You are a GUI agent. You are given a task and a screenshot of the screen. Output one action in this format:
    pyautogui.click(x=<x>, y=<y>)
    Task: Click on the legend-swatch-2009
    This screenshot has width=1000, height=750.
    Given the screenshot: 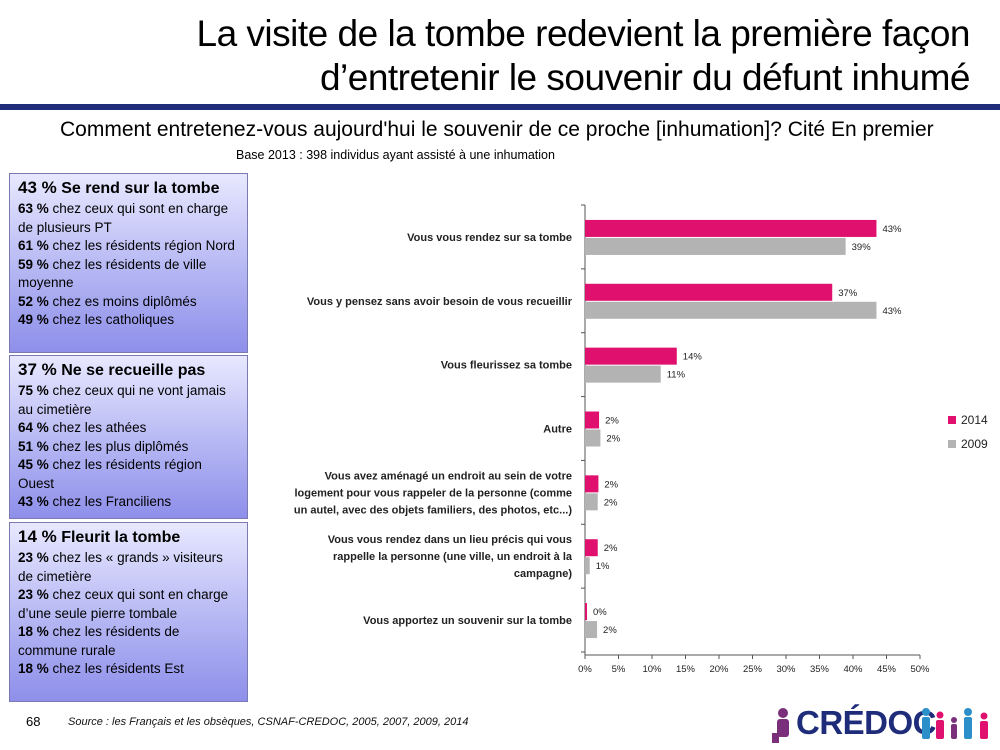 What is the action you would take?
    pyautogui.click(x=952, y=444)
    